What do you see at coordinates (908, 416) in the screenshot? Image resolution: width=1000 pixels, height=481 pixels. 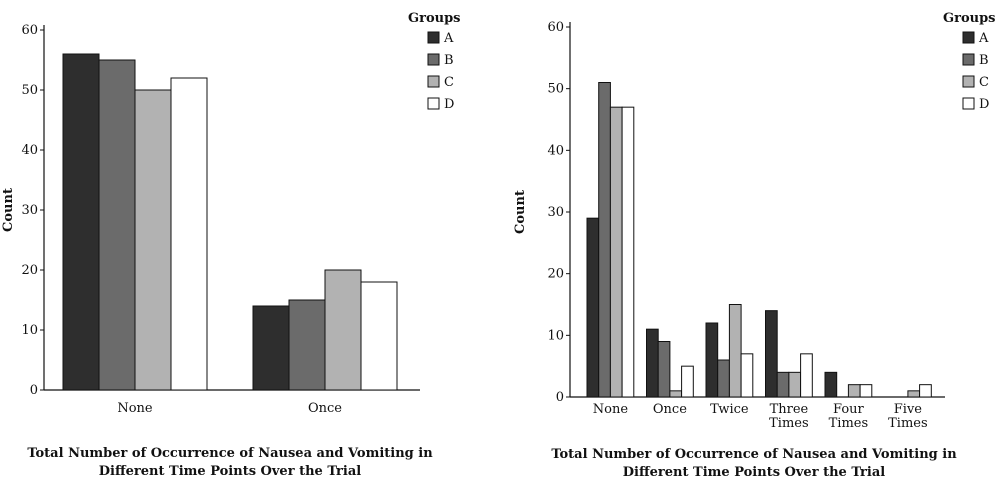 I see `chart2-x-tick-label: Five Times` at bounding box center [908, 416].